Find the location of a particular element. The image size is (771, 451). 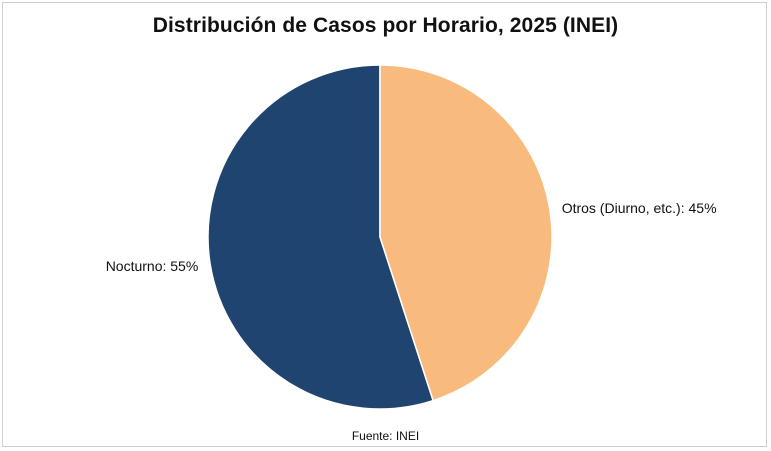

slice-label-nocturno: Nocturno: 55% is located at coordinates (152, 266).